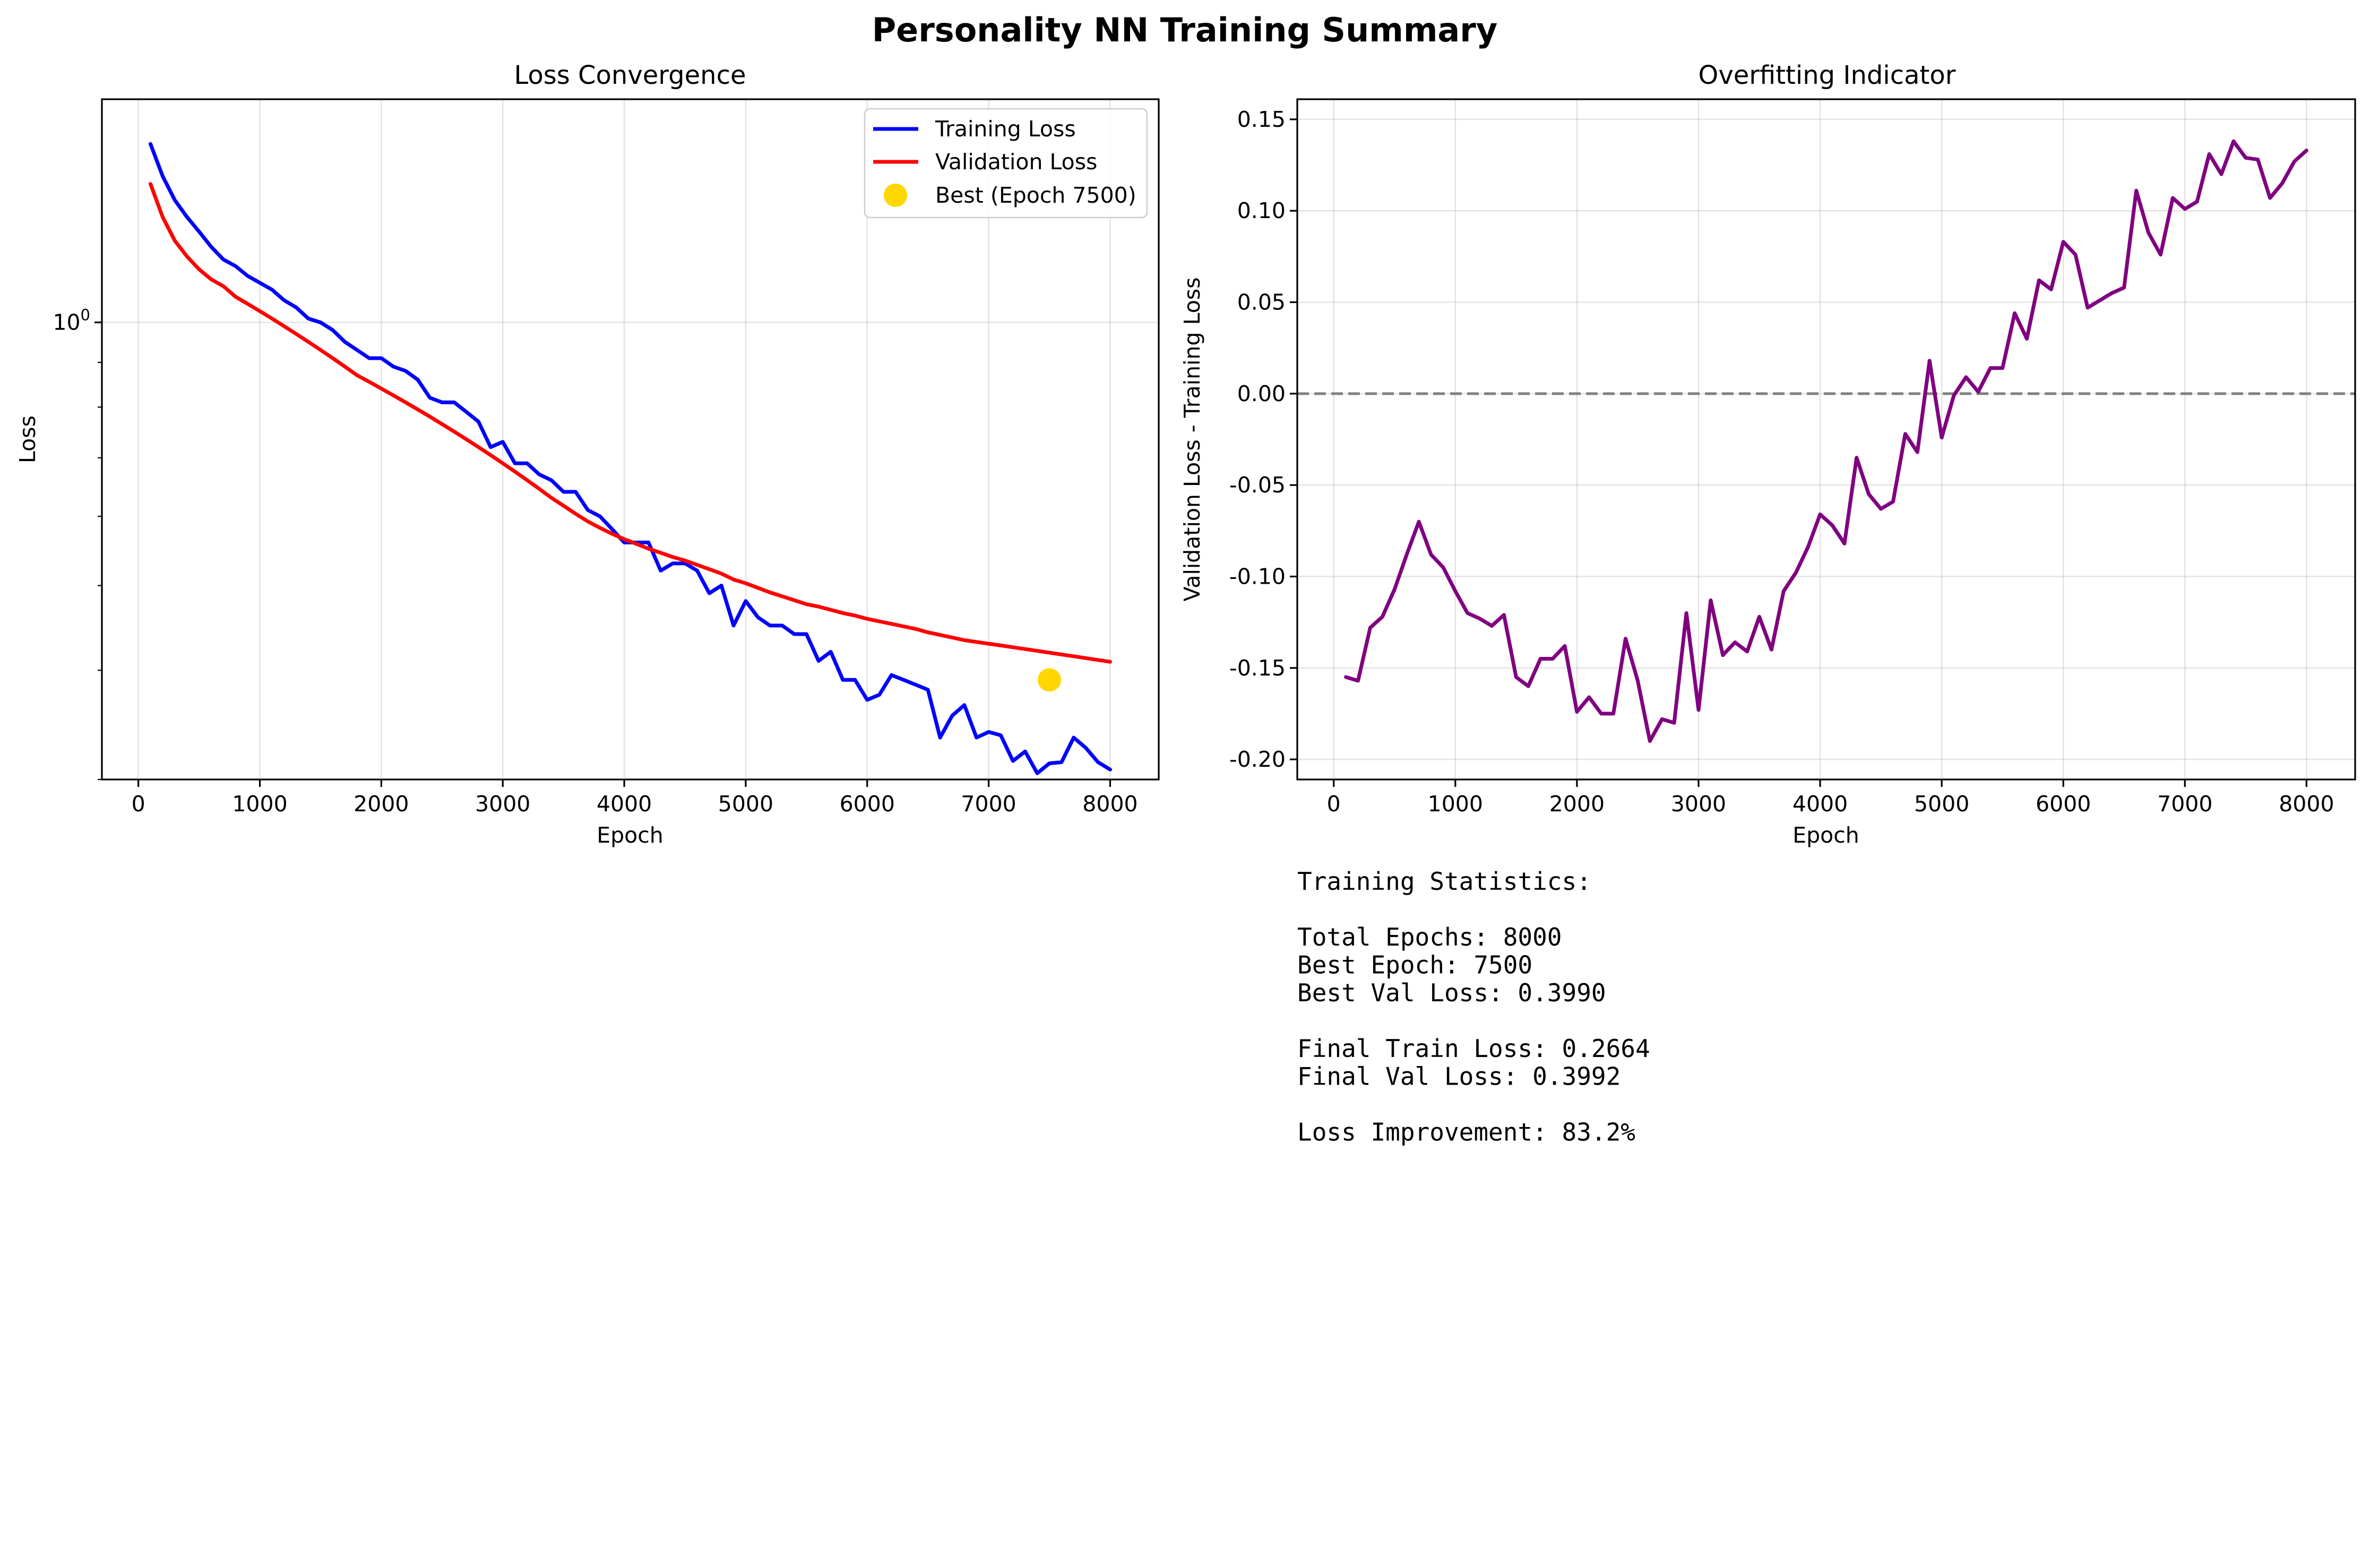 The image size is (2370, 1568). I want to click on loss-chart-xtick-label: 4000, so click(625, 804).